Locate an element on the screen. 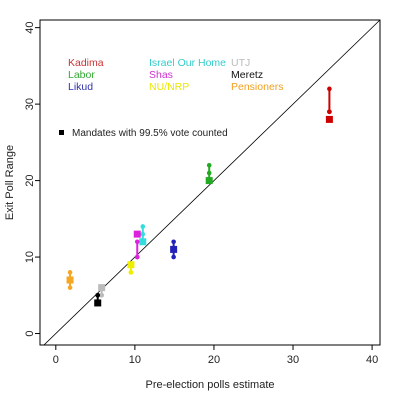 The height and width of the screenshot is (400, 400). y-axis-label: Exit Poll Range is located at coordinates (10, 182).